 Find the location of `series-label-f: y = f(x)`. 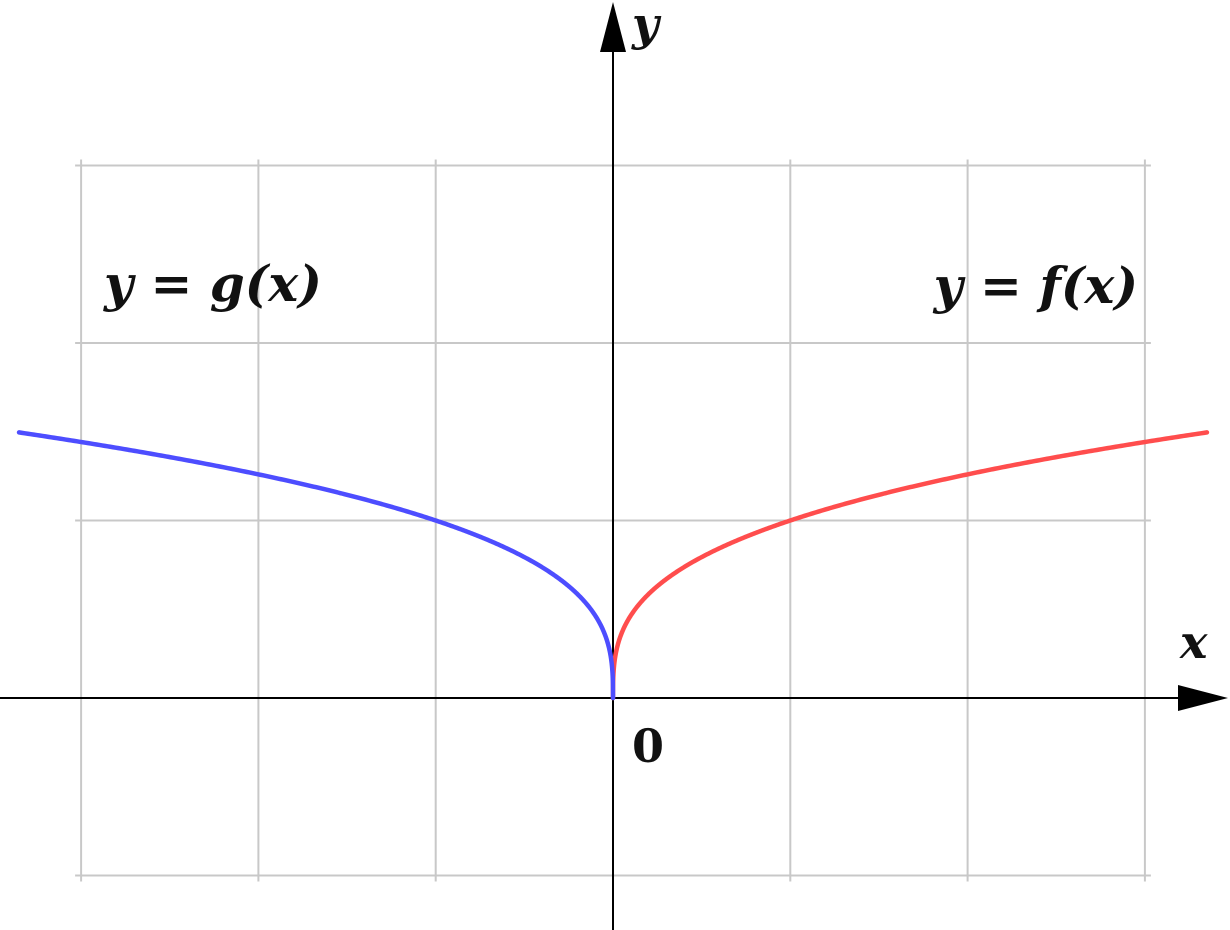

series-label-f: y = f(x) is located at coordinates (1035, 285).